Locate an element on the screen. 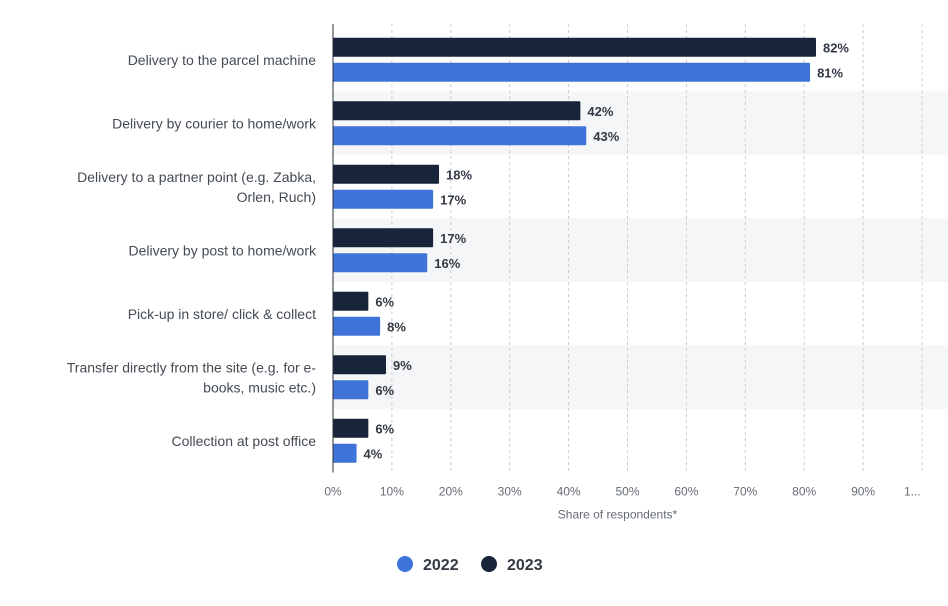 This screenshot has width=948, height=606. x-tick-label: 40% is located at coordinates (569, 492).